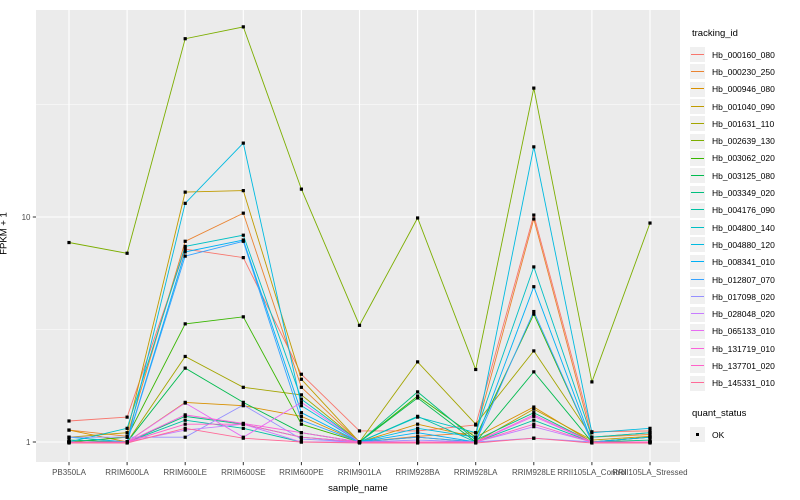 This screenshot has height=500, width=800. What do you see at coordinates (745, 279) in the screenshot?
I see `legend-item-Hb_012807_070: Hb_012807_070` at bounding box center [745, 279].